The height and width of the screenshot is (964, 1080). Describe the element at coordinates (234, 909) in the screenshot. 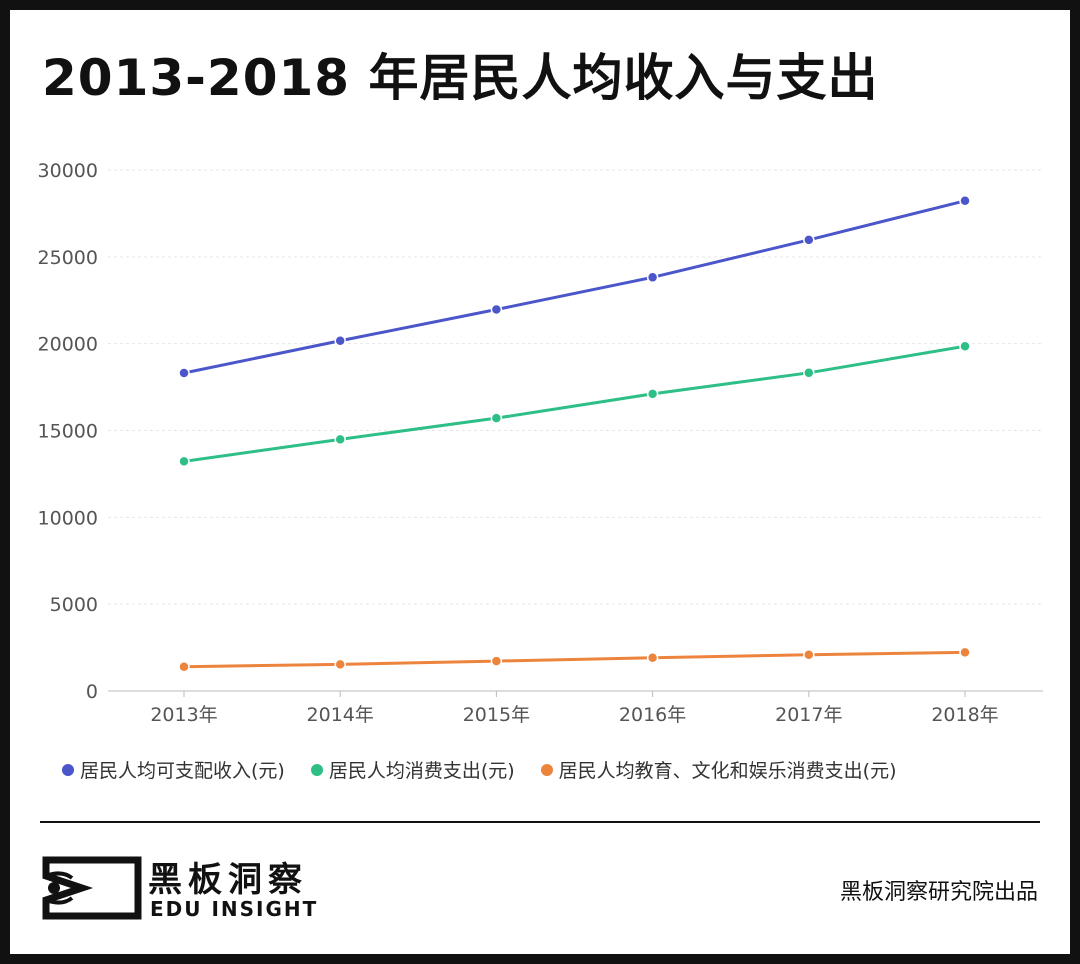

I see `brand-name-en: EDU INSIGHT` at that location.